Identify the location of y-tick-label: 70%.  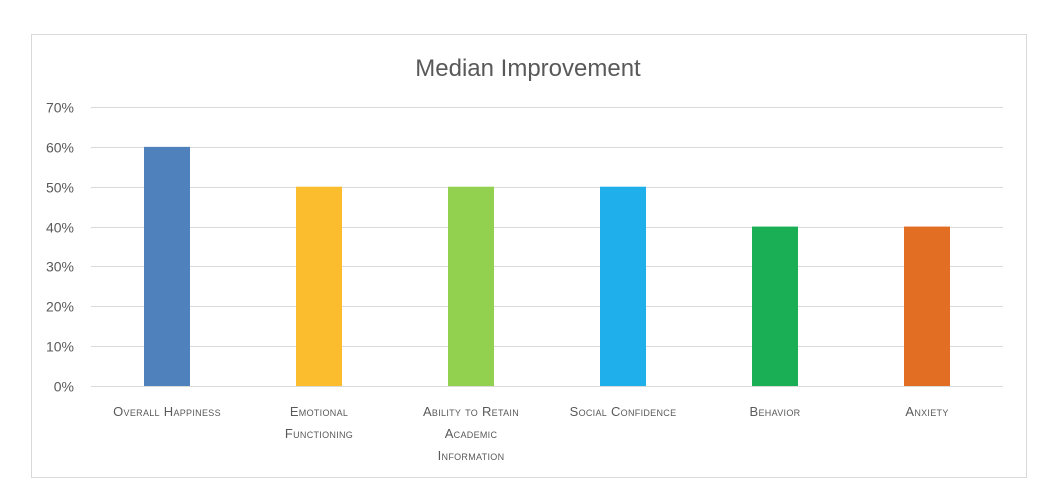
(60, 108).